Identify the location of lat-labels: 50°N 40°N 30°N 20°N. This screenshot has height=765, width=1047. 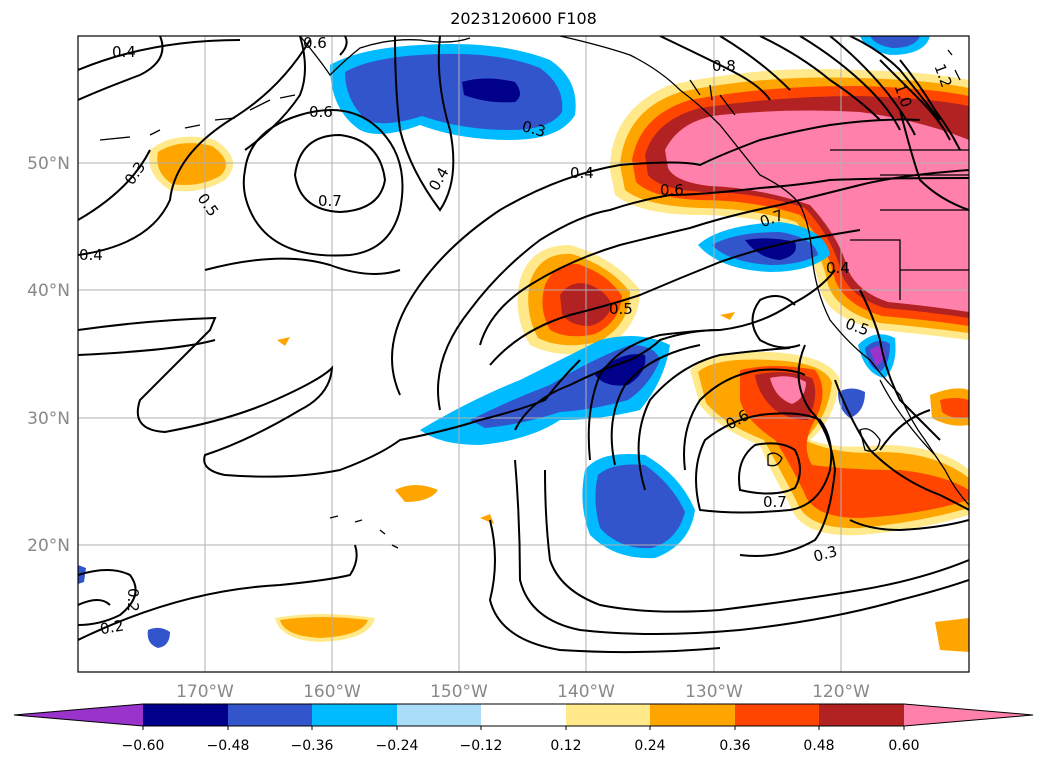
(48, 355).